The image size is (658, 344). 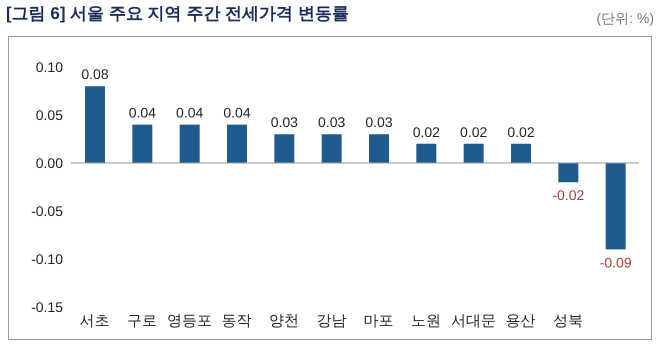 What do you see at coordinates (95, 74) in the screenshot?
I see `data-label: 0.08` at bounding box center [95, 74].